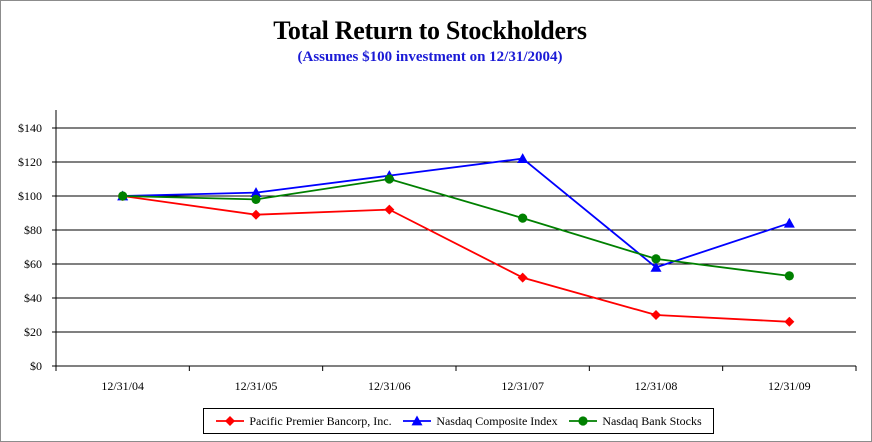 The height and width of the screenshot is (442, 872). I want to click on x-tick-label: 12/31/06, so click(389, 386).